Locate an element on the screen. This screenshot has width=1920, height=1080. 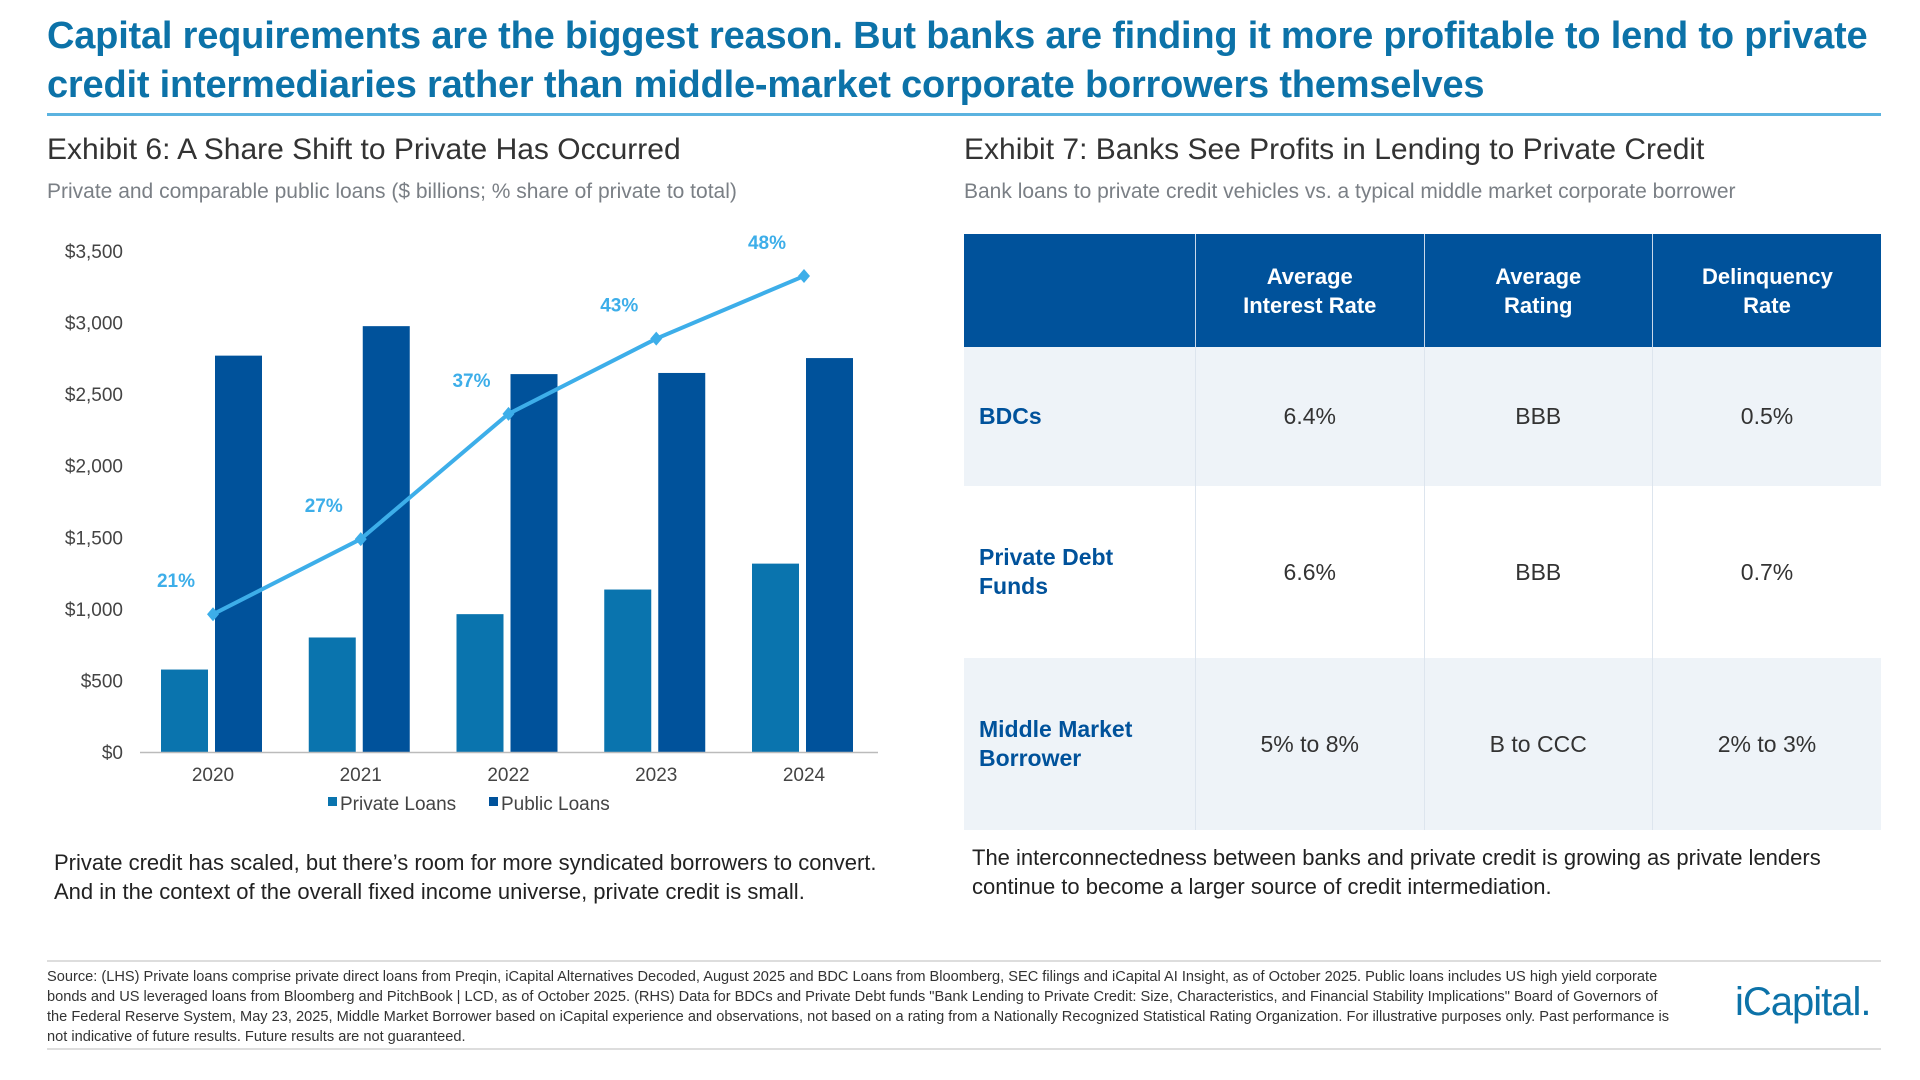
table-header-blank is located at coordinates (1080, 290).